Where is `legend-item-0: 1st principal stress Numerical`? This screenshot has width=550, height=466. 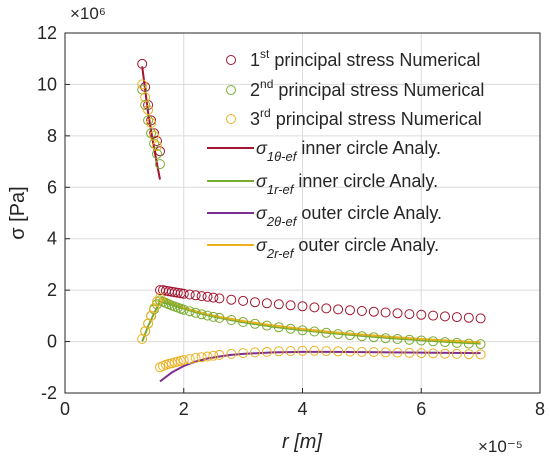
legend-item-0: 1st principal stress Numerical is located at coordinates (353, 58).